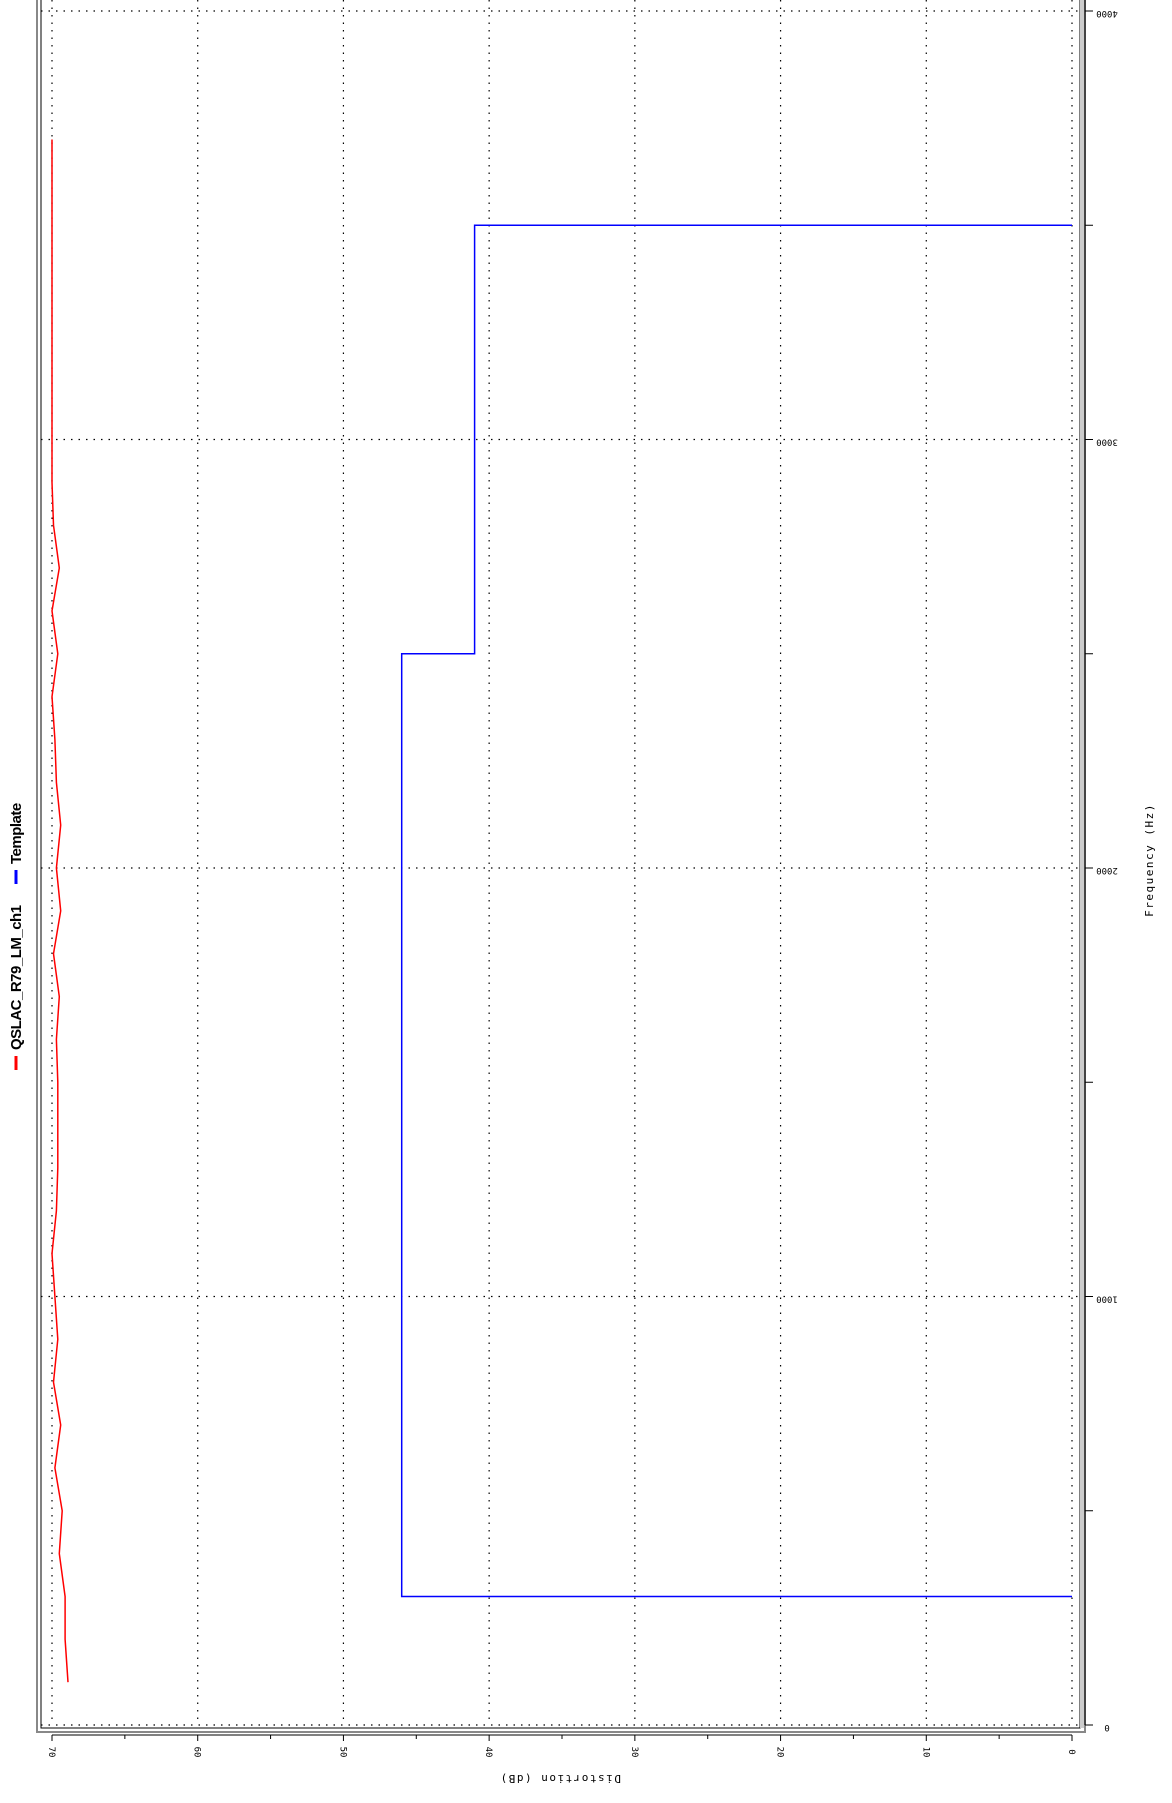 The image size is (1172, 1803). What do you see at coordinates (1107, 13) in the screenshot?
I see `tick-label-frequency: 4000` at bounding box center [1107, 13].